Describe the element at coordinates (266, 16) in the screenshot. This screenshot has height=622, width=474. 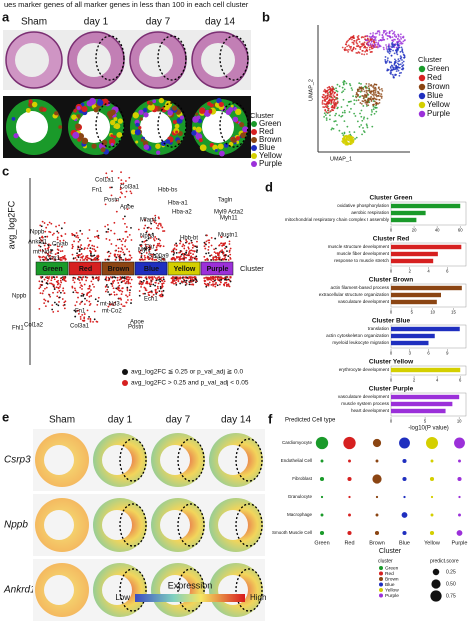
I see `panel-label: b` at that location.